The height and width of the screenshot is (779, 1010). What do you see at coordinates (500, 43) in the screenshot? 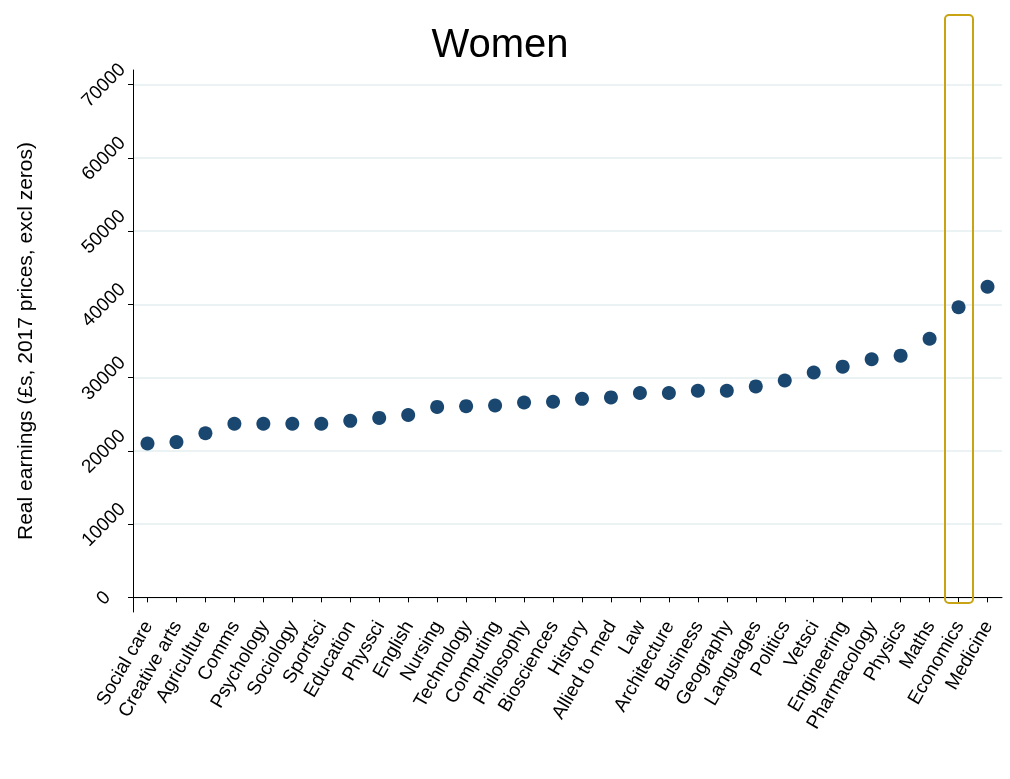
I see `chart-title: Women` at bounding box center [500, 43].